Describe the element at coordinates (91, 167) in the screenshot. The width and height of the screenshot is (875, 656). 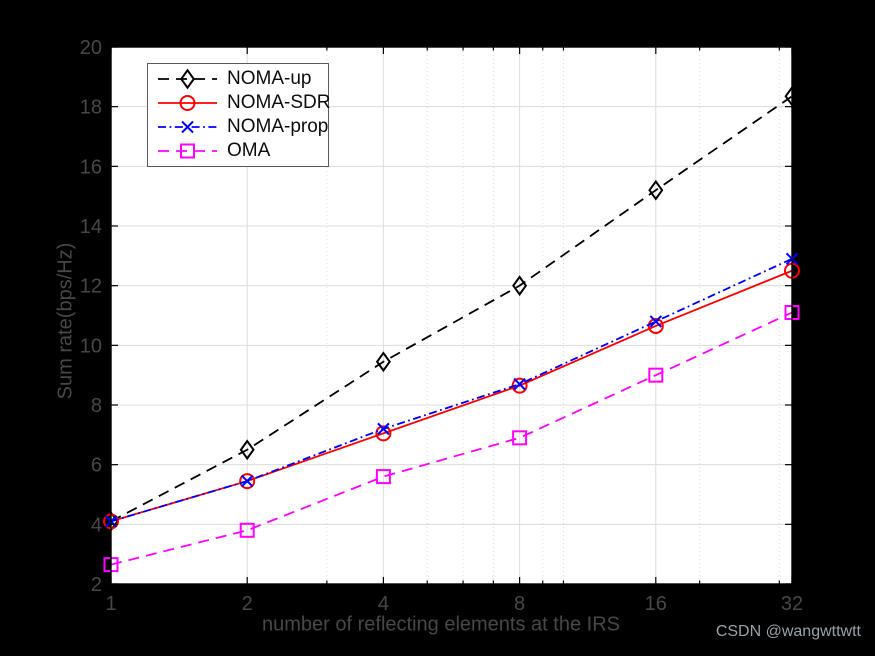
I see `y-tick-label: 16` at that location.